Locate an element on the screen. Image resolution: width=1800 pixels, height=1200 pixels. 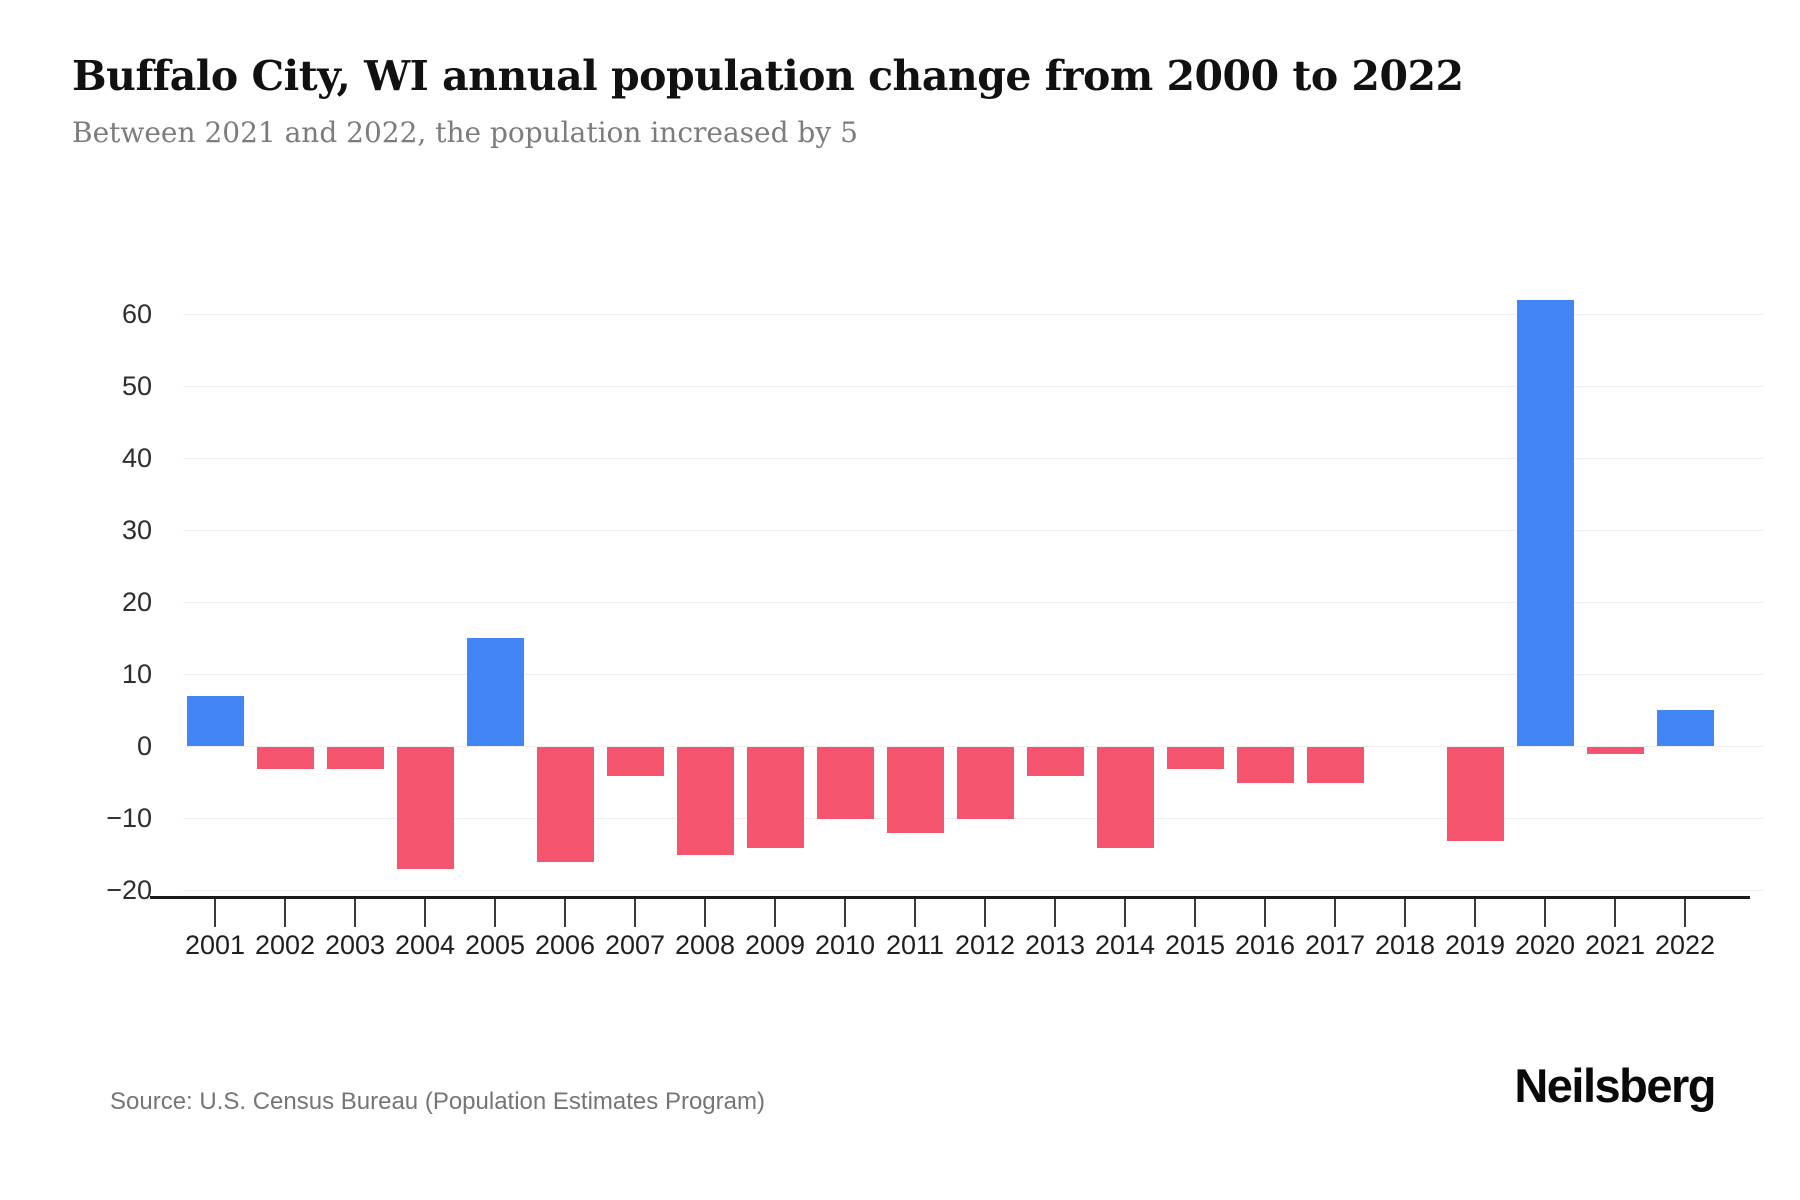
y-tick-label-10: 10 is located at coordinates (136, 674).